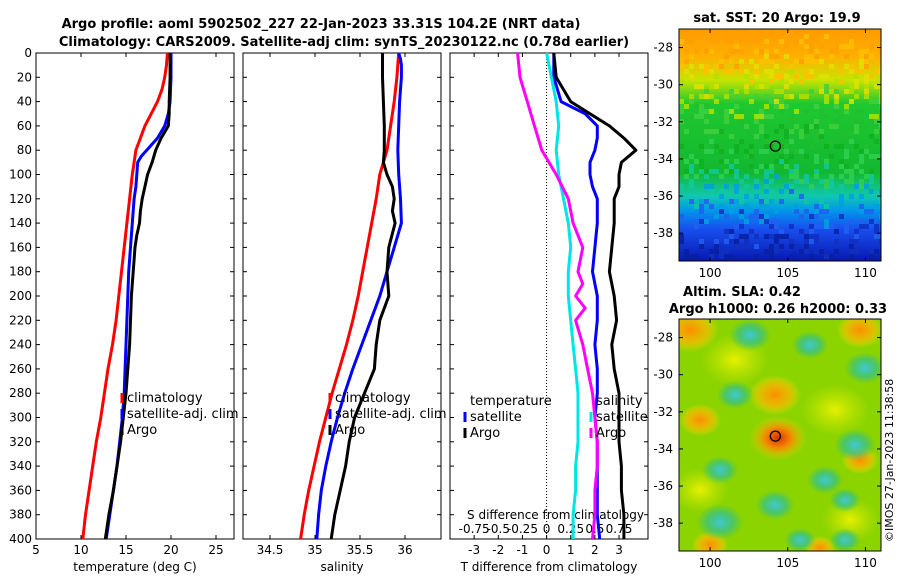  Describe the element at coordinates (20, 418) in the screenshot. I see `y-tick-label: 300` at that location.